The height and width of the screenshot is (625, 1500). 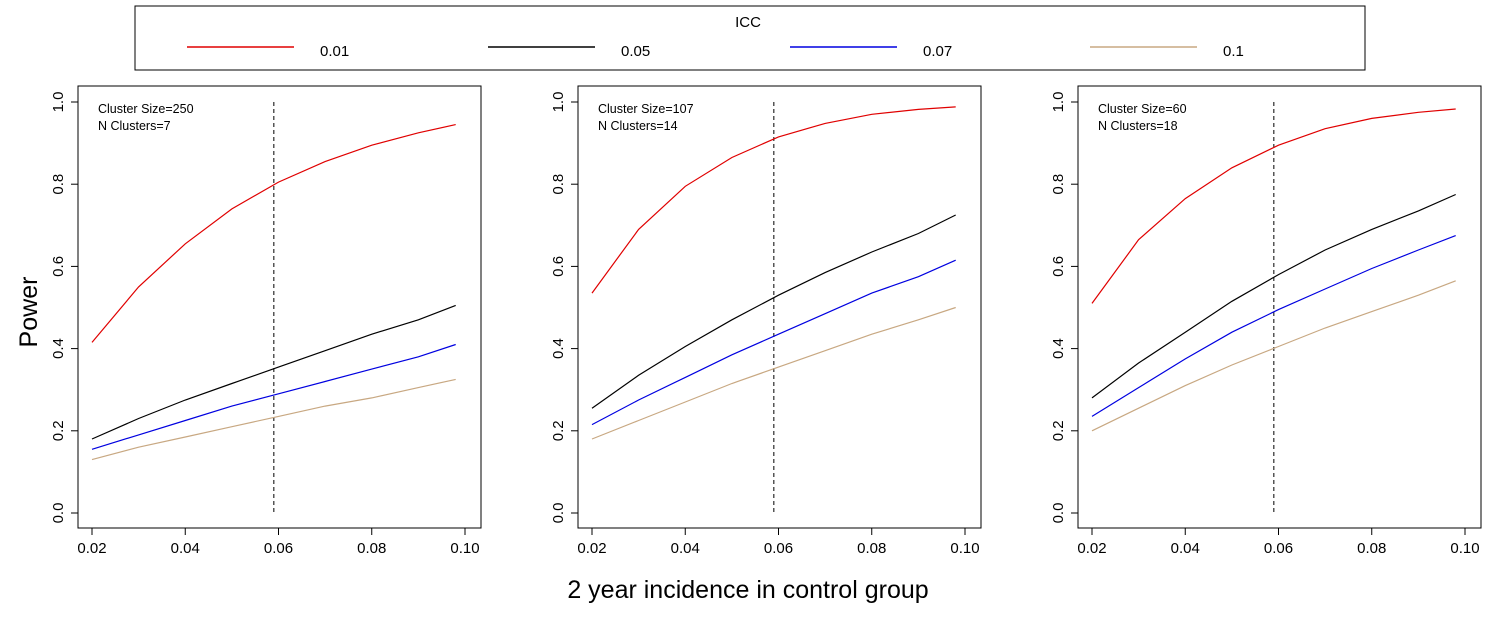 What do you see at coordinates (134, 126) in the screenshot?
I see `panel-annotation: N Clusters=7` at bounding box center [134, 126].